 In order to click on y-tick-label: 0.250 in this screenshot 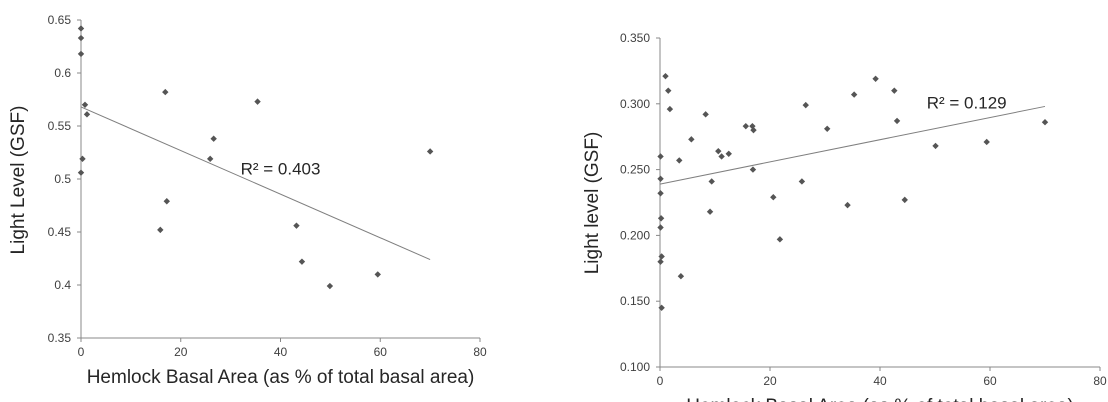, I will do `click(635, 170)`.